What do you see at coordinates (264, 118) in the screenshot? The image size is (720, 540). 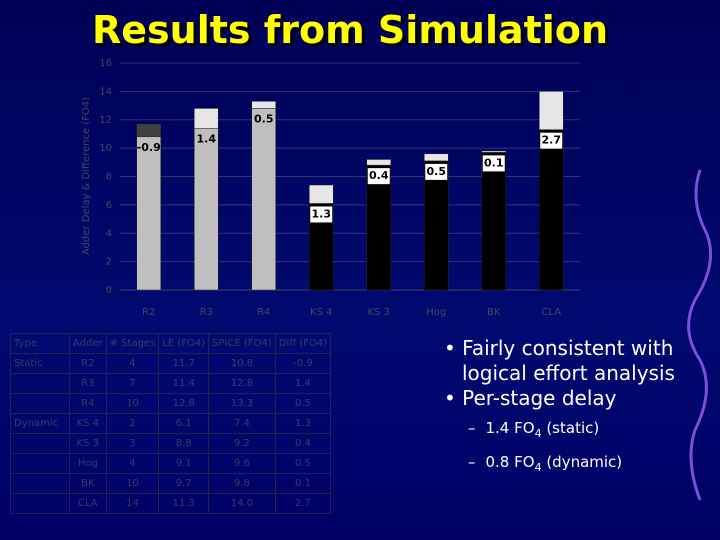 I see `value-label: 0.5` at bounding box center [264, 118].